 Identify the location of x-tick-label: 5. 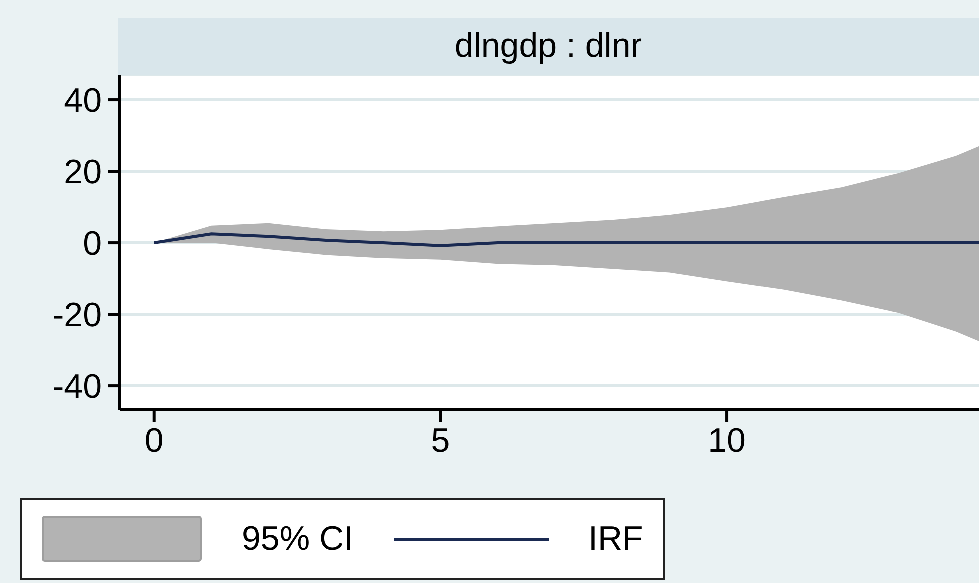
(440, 441).